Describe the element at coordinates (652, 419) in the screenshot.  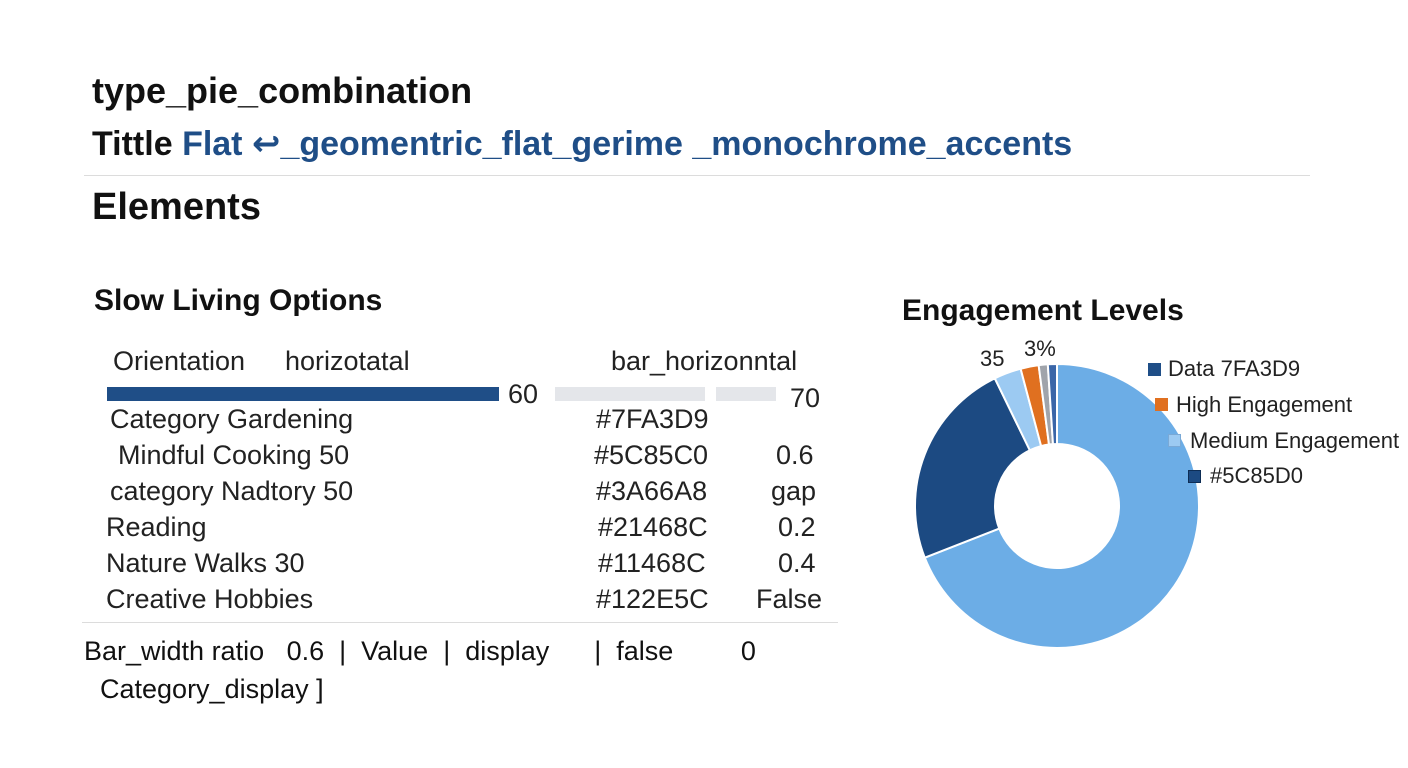
I see `row-color-1: #7FA3D9` at that location.